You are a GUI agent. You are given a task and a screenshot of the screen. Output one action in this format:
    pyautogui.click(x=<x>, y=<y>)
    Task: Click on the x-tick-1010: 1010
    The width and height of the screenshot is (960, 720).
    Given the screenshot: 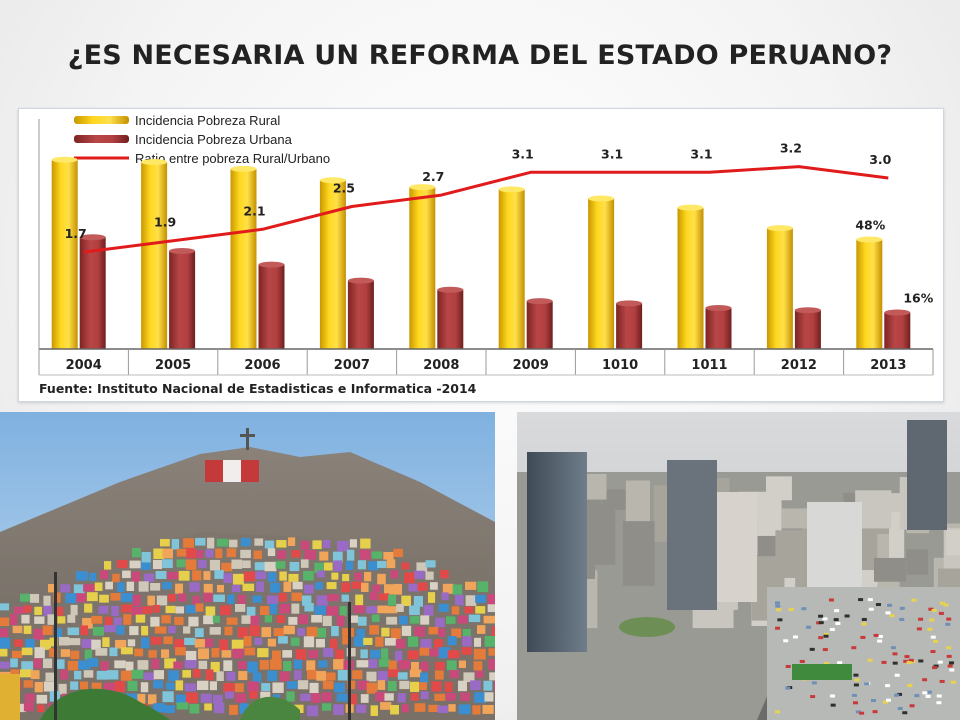 What is the action you would take?
    pyautogui.click(x=620, y=365)
    